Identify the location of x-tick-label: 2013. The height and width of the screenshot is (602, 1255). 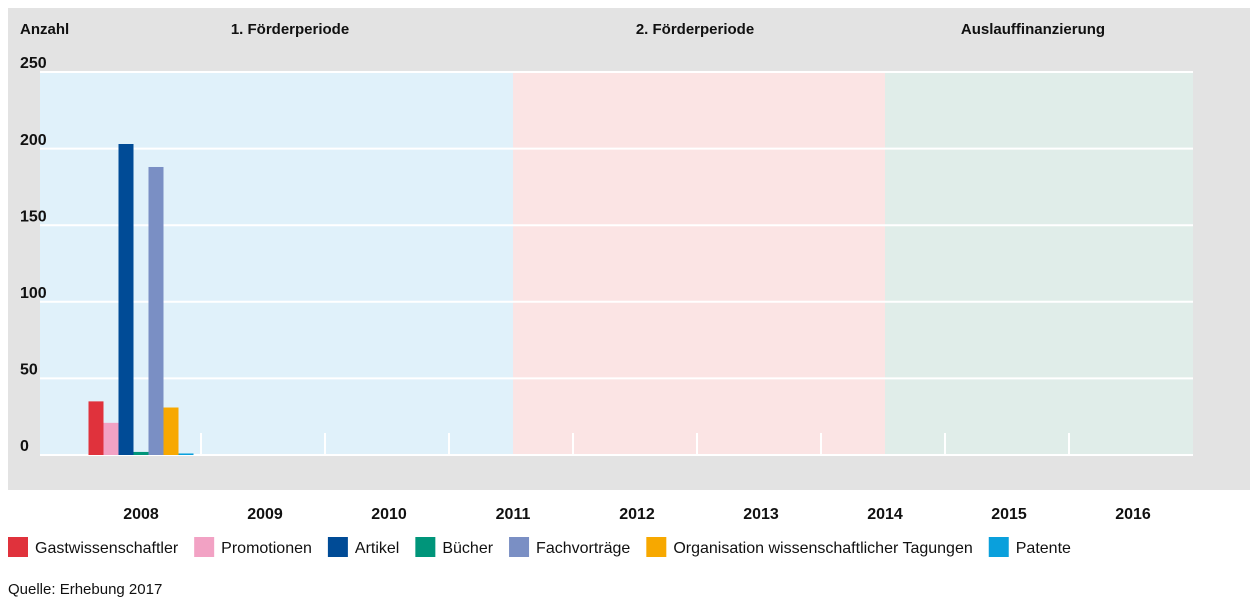
(761, 514).